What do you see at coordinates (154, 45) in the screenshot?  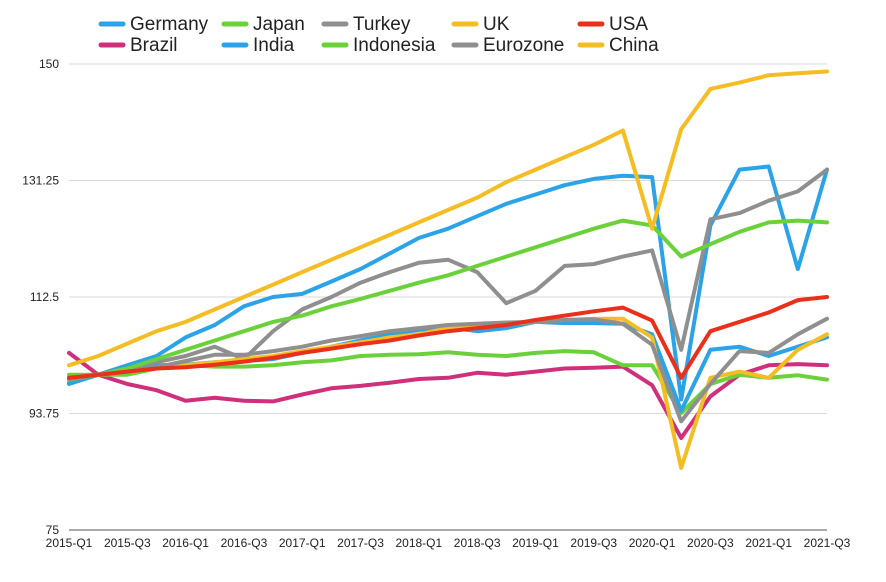 I see `legend-label: Brazil` at bounding box center [154, 45].